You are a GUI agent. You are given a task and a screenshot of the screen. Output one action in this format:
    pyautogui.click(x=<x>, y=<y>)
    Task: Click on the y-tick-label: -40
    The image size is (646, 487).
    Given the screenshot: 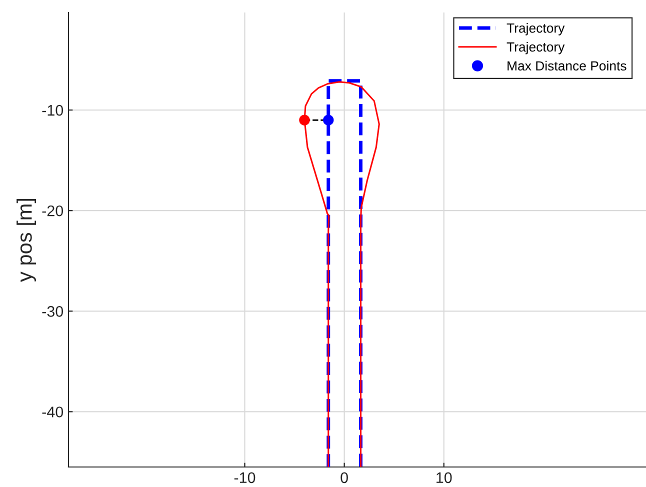 What is the action you would take?
    pyautogui.click(x=53, y=412)
    